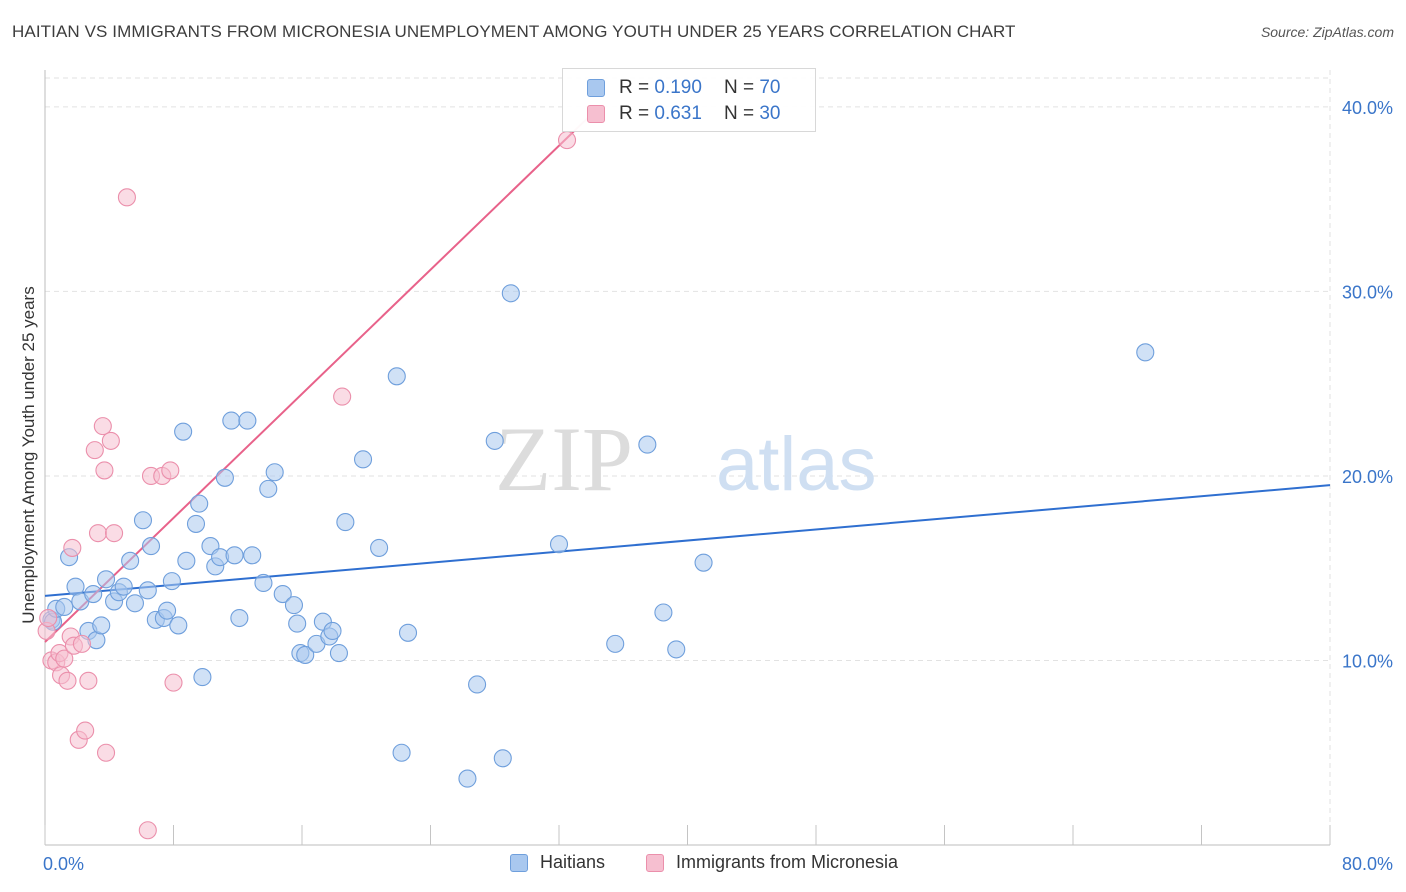  Describe the element at coordinates (28, 454) in the screenshot. I see `y-axis-title: Unemployment Among Youth under 25 years` at that location.